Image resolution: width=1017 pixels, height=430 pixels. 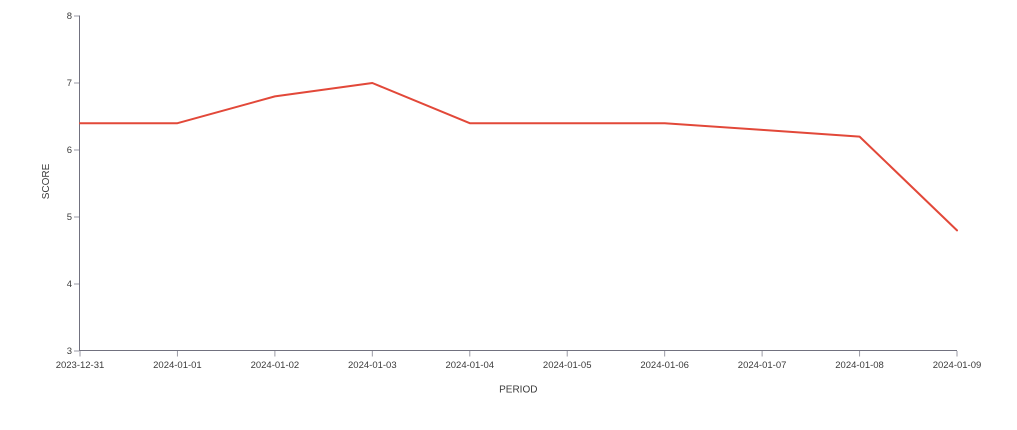 I want to click on svg-text: 2024-01-03, so click(x=372, y=365).